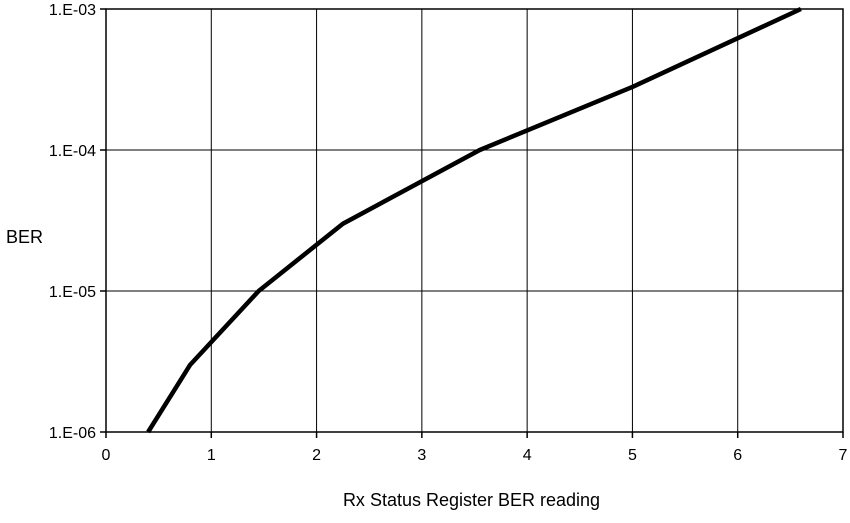 The width and height of the screenshot is (850, 523). Describe the element at coordinates (77, 222) in the screenshot. I see `y-axis-ticks: 1.E-06 1.E-05 1.E-04 1.E-03` at that location.